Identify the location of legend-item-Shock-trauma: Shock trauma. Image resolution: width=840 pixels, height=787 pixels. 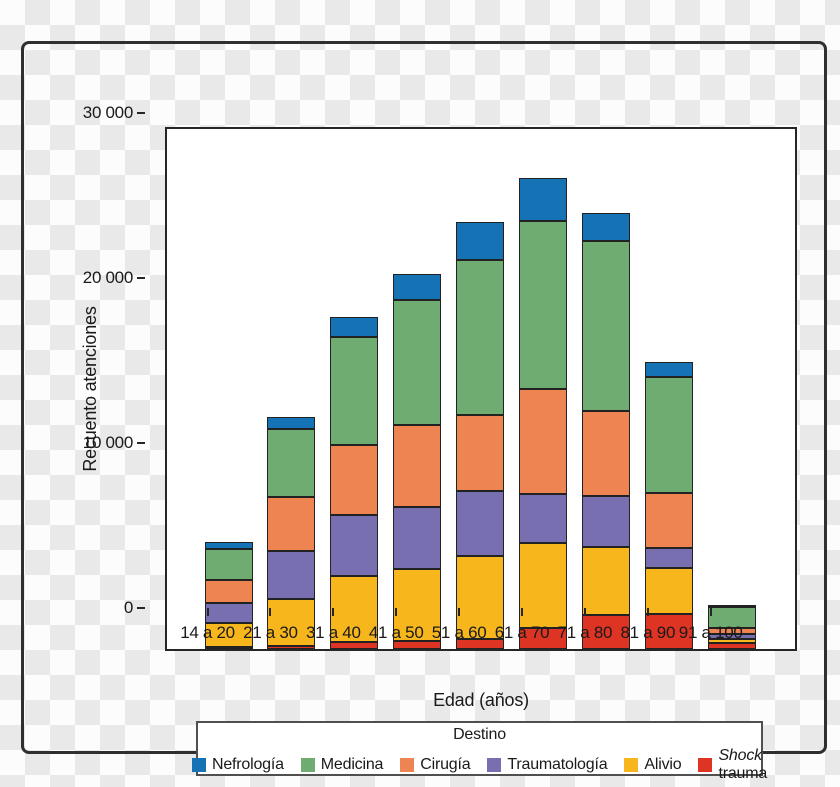
(732, 765).